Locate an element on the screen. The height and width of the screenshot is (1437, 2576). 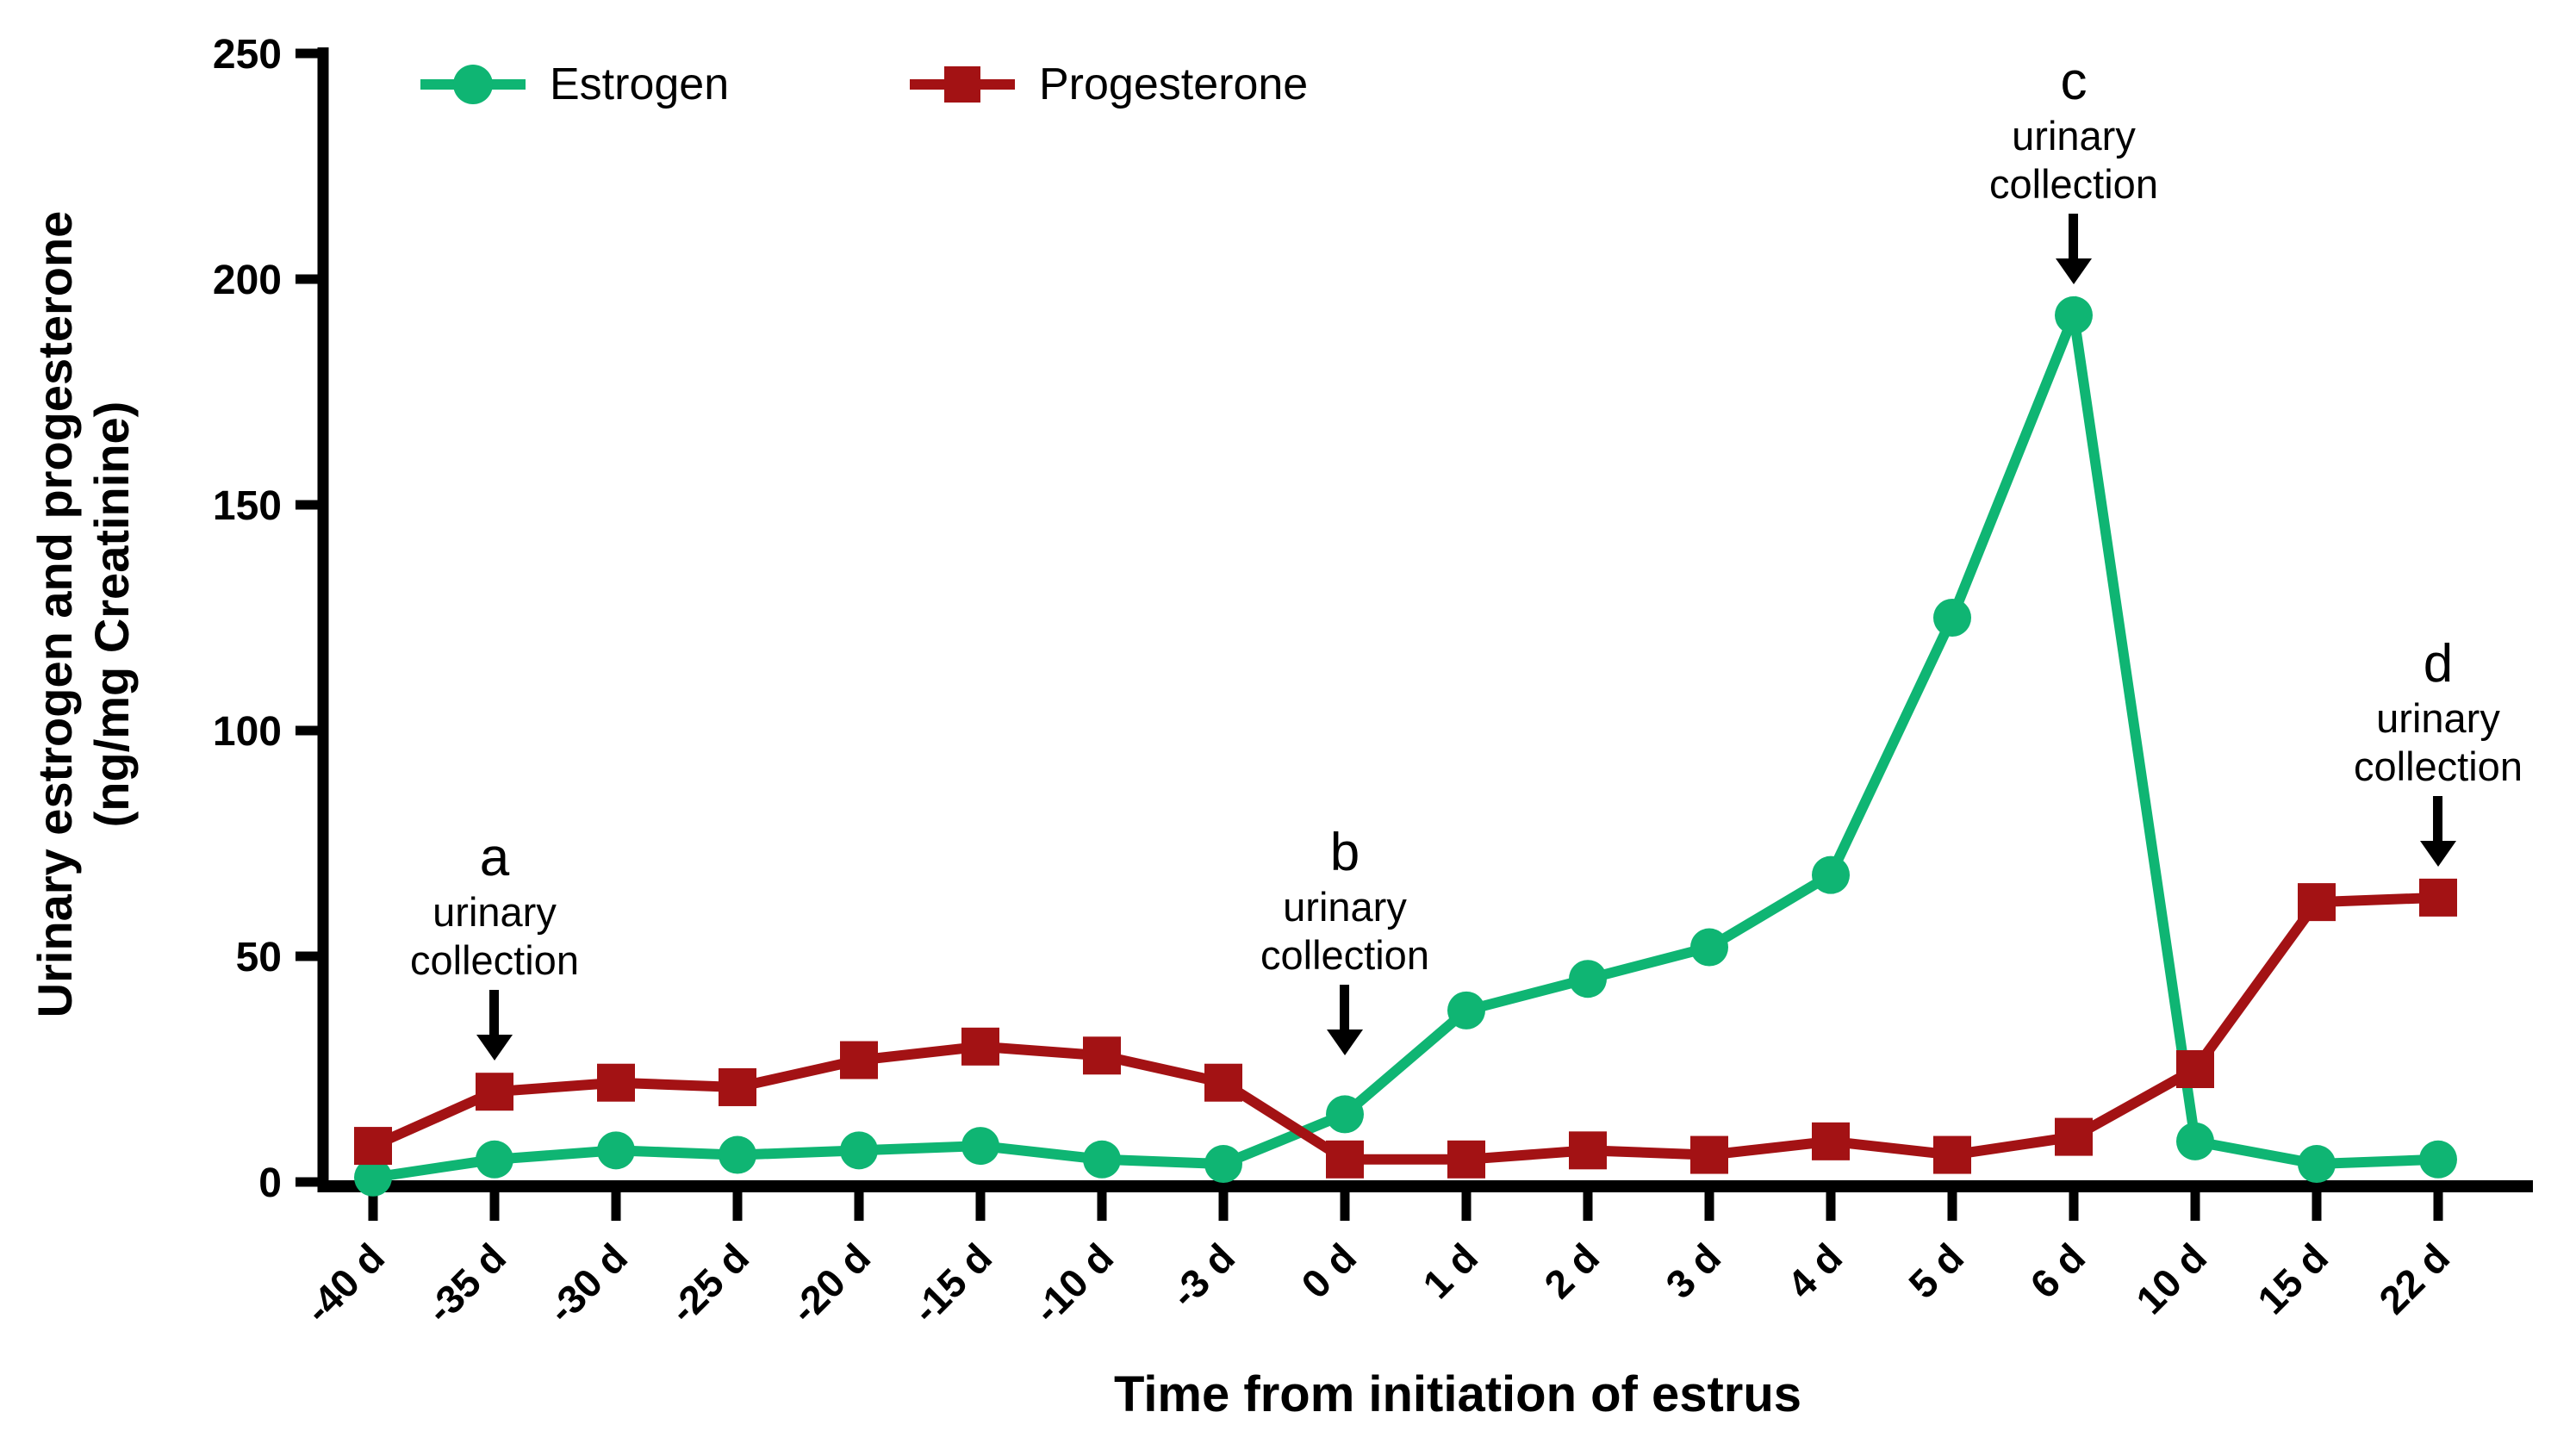
estrogen-legend-marker-icon is located at coordinates (473, 84).